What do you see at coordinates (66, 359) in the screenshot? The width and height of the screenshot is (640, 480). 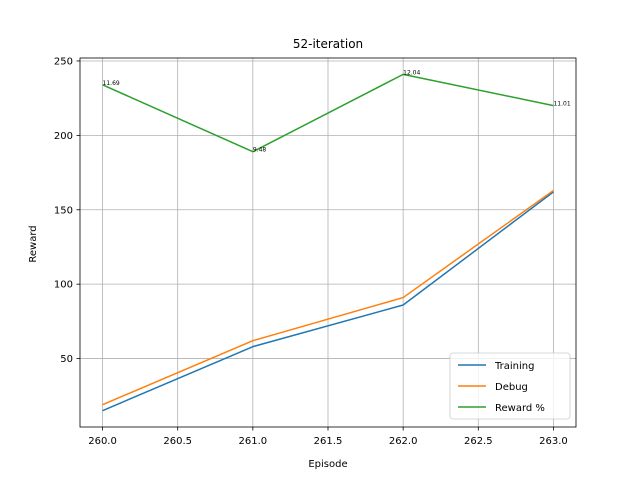 I see `y-tick-label: 50` at bounding box center [66, 359].